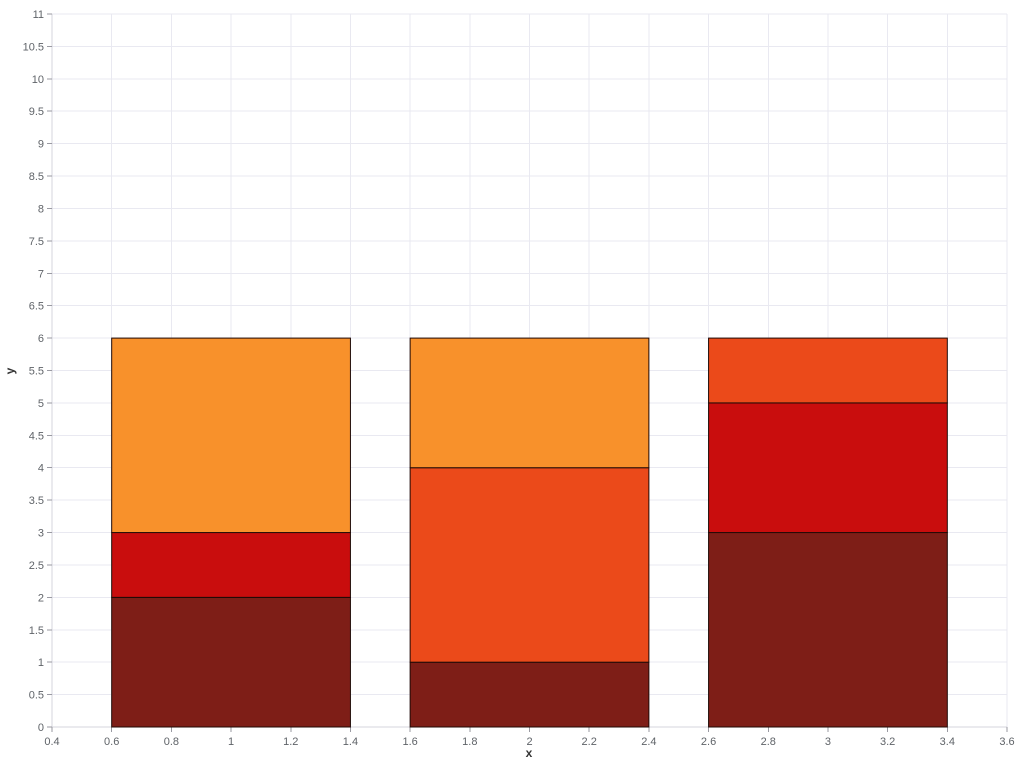  What do you see at coordinates (36, 566) in the screenshot?
I see `y-tick-label: 2.5` at bounding box center [36, 566].